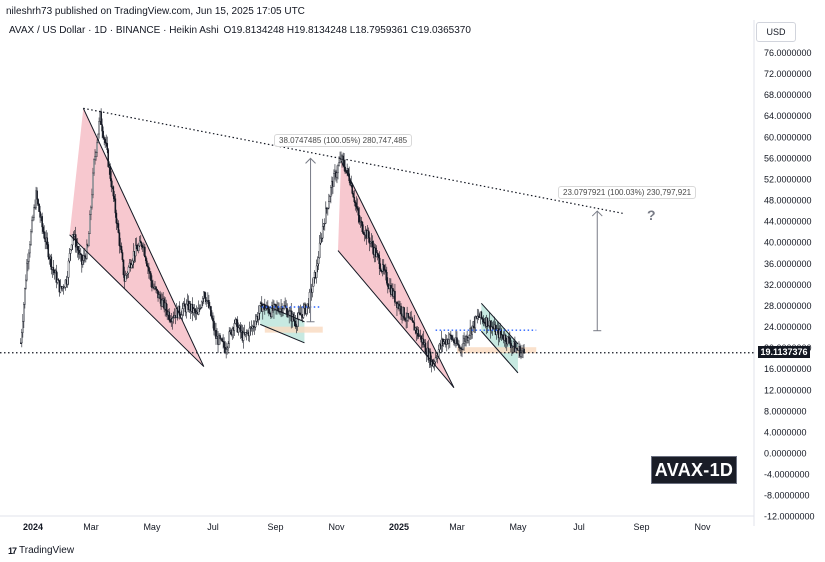  I want to click on x-tick-label: Mar, so click(457, 527).